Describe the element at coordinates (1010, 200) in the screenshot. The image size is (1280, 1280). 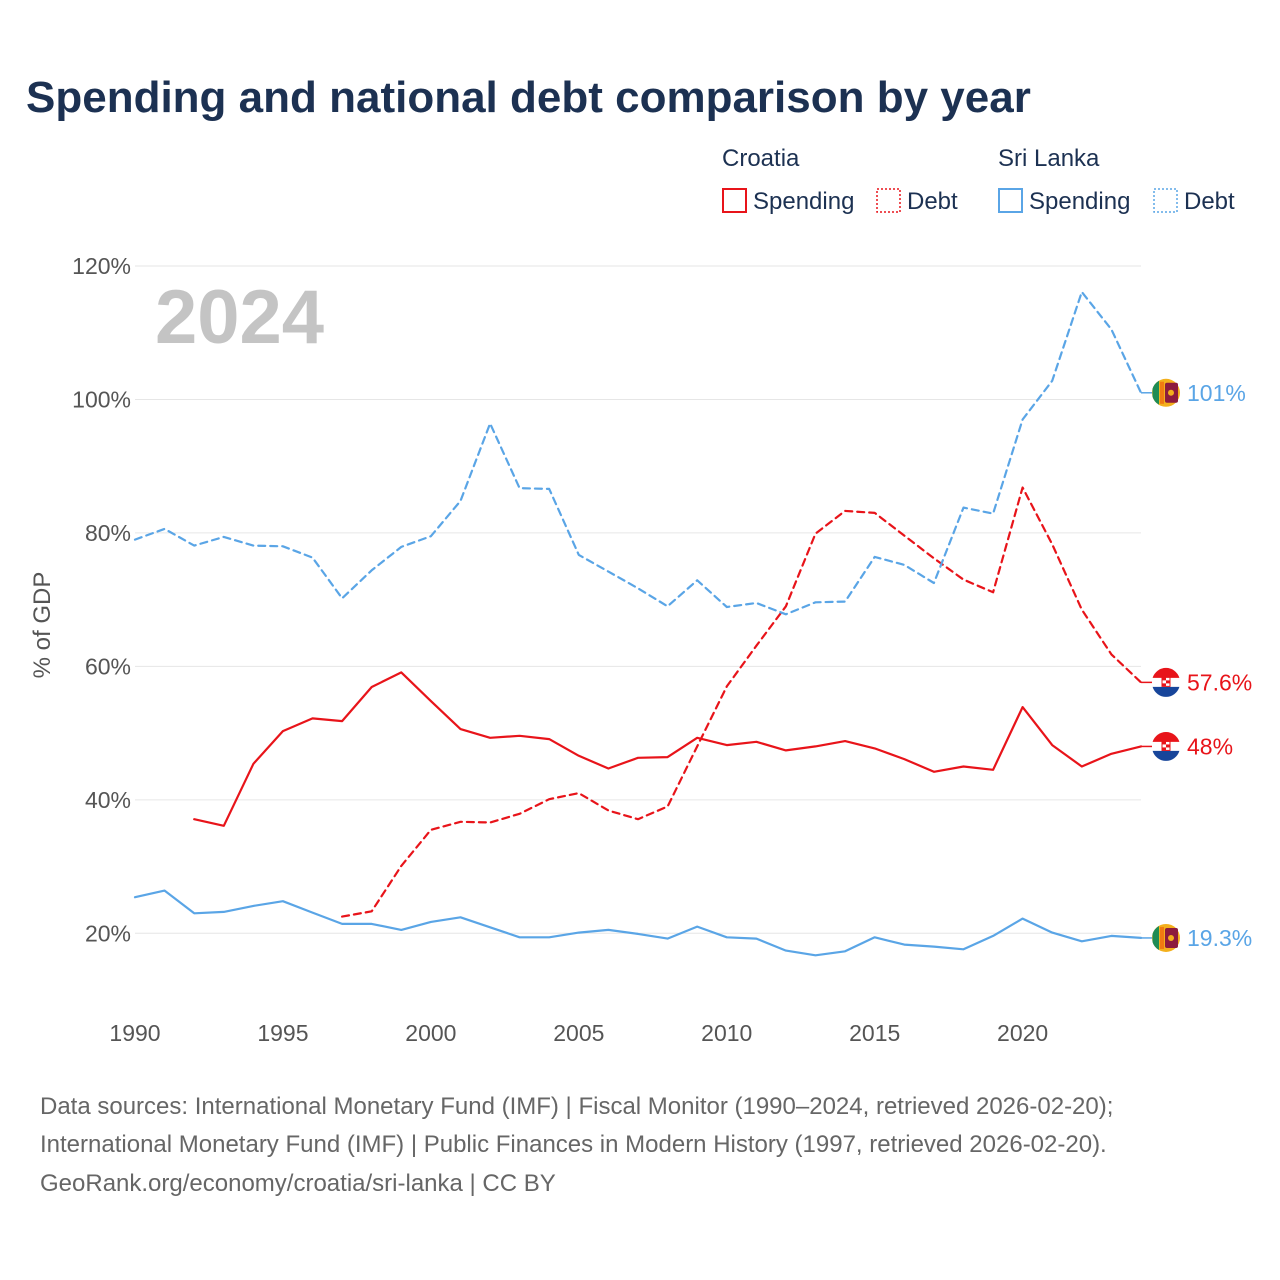
I see `legend-swatch-sri-lanka-spending` at that location.